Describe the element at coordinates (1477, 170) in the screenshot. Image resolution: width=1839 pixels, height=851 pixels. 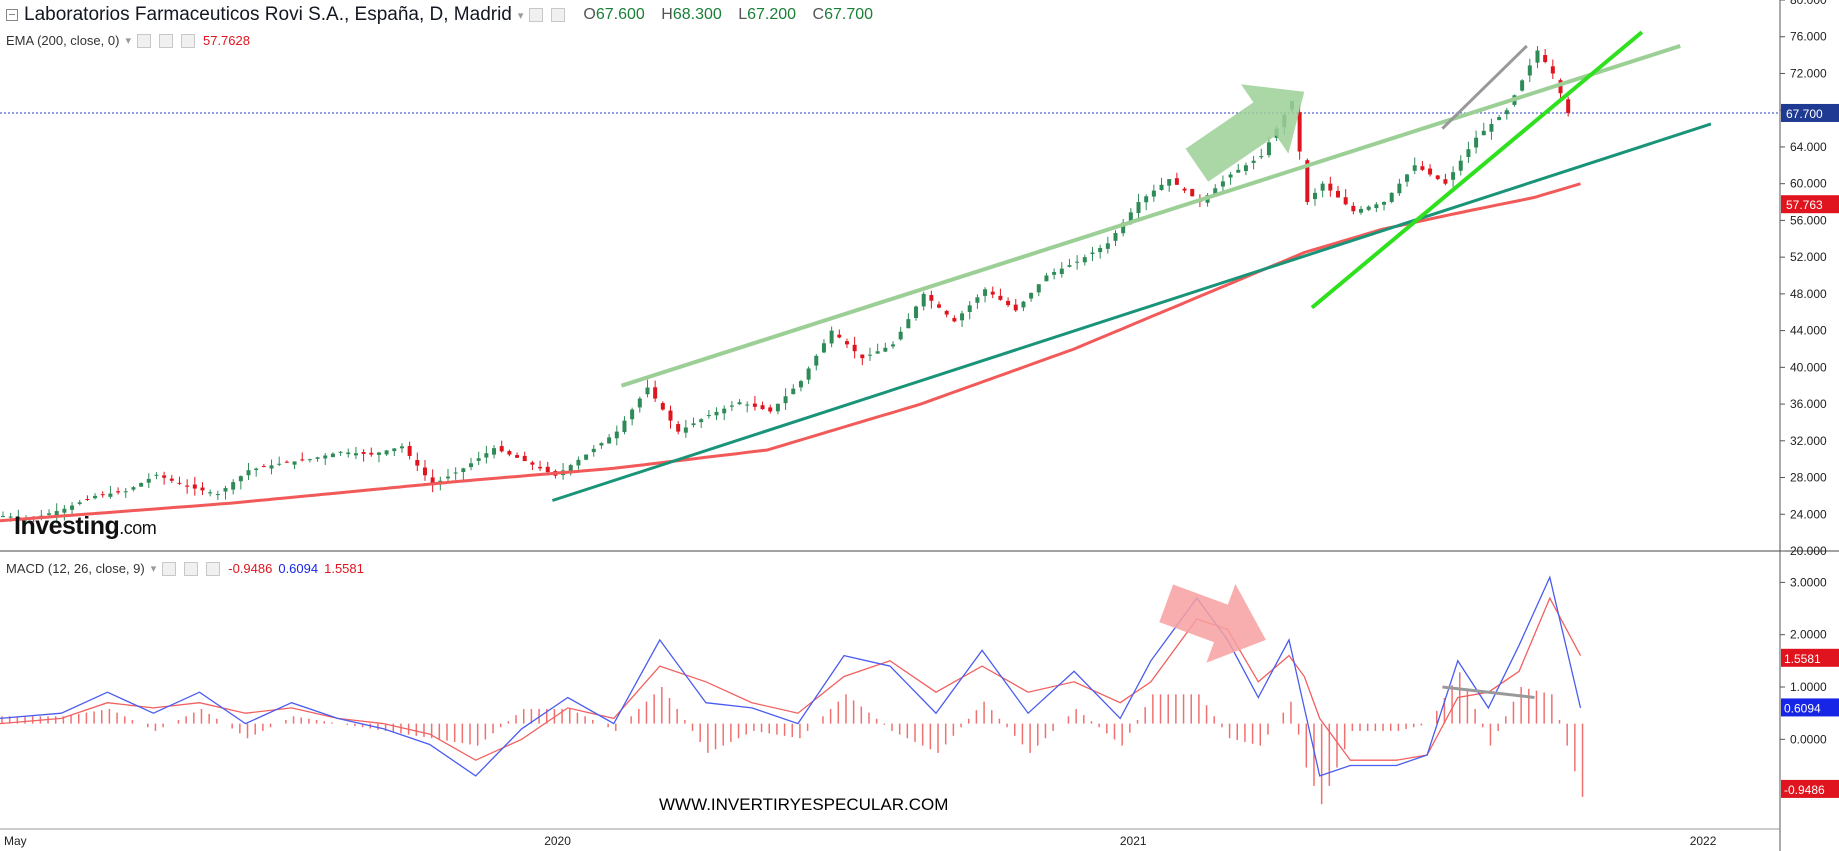
I see `trendline-bright` at that location.